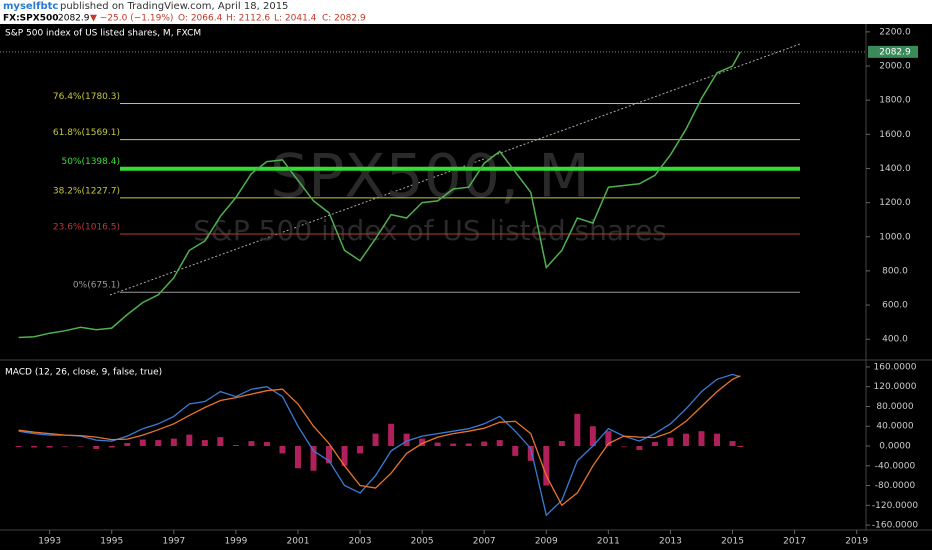  What do you see at coordinates (895, 135) in the screenshot?
I see `y-tick-label: 1600.0` at bounding box center [895, 135].